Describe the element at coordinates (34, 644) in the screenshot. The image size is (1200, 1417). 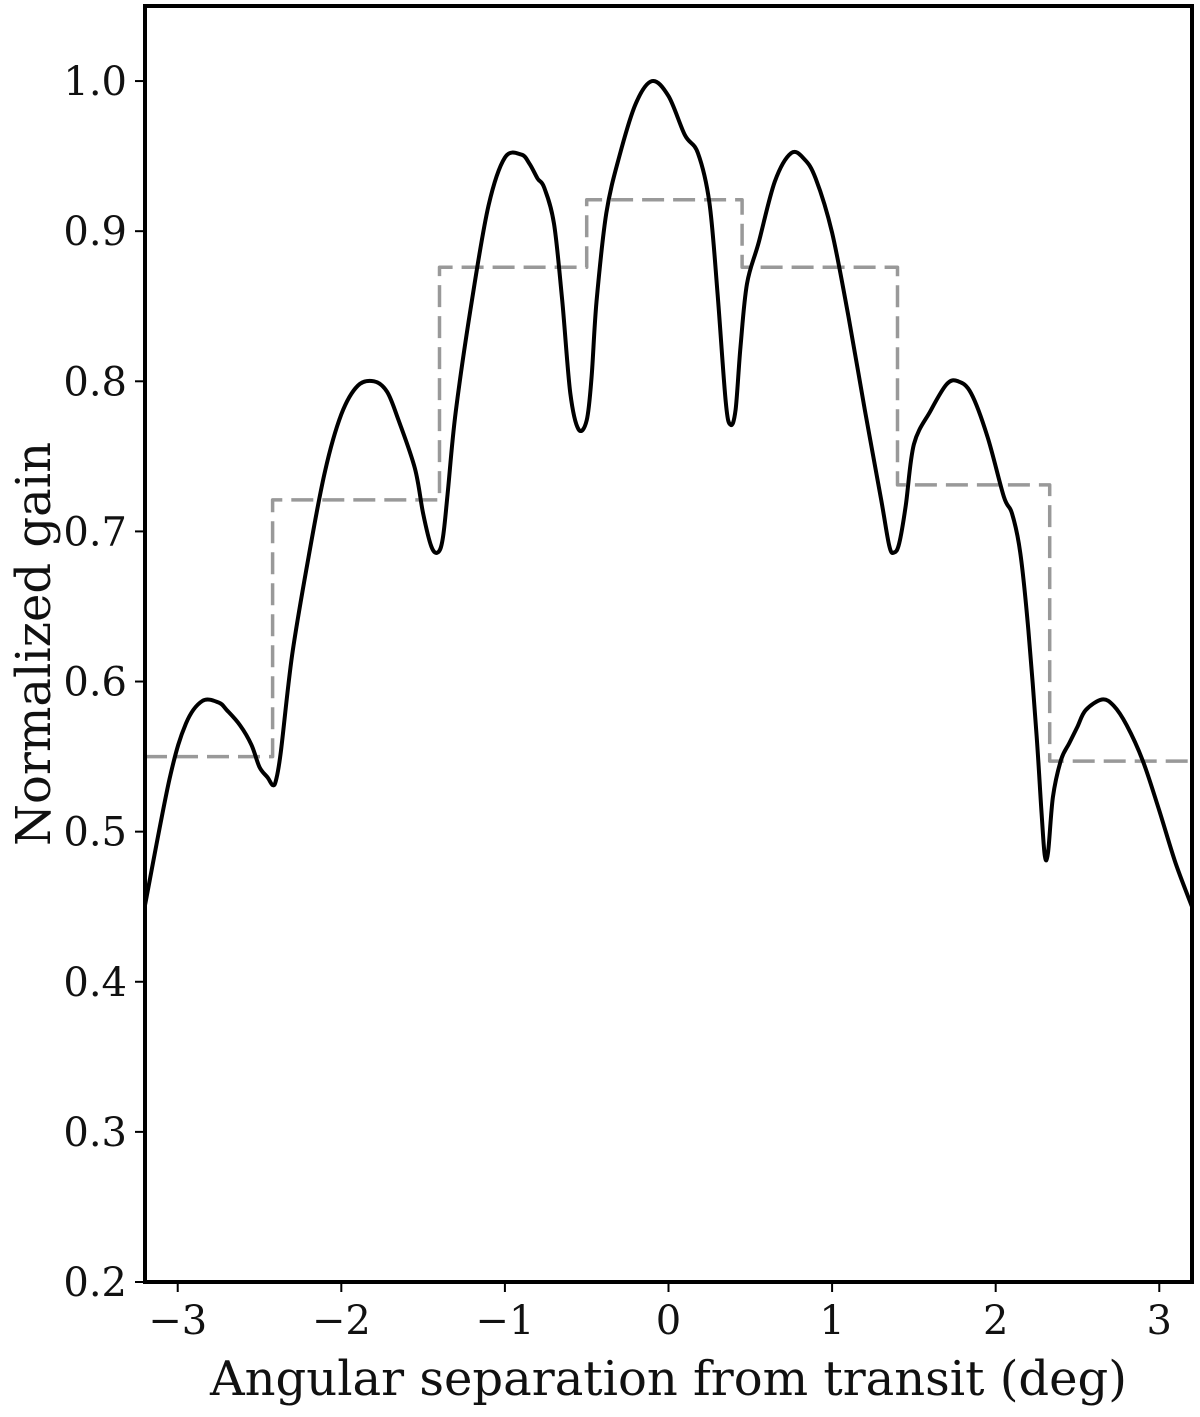
I see `y-axis-label: Normalized gain` at that location.